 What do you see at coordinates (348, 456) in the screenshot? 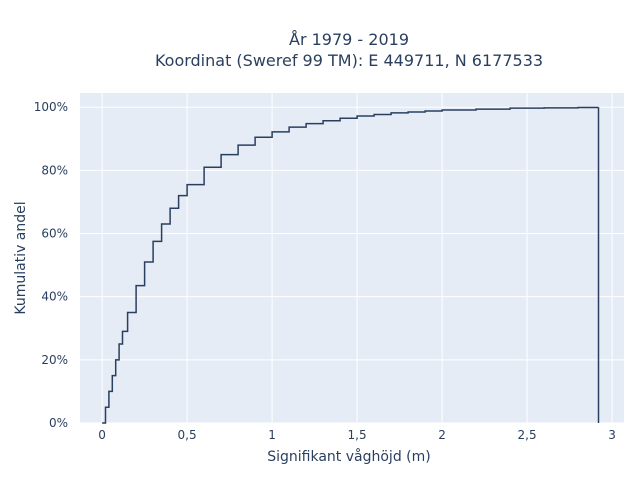
I see `x-axis-title: Signifikant våghöjd (m)` at bounding box center [348, 456].